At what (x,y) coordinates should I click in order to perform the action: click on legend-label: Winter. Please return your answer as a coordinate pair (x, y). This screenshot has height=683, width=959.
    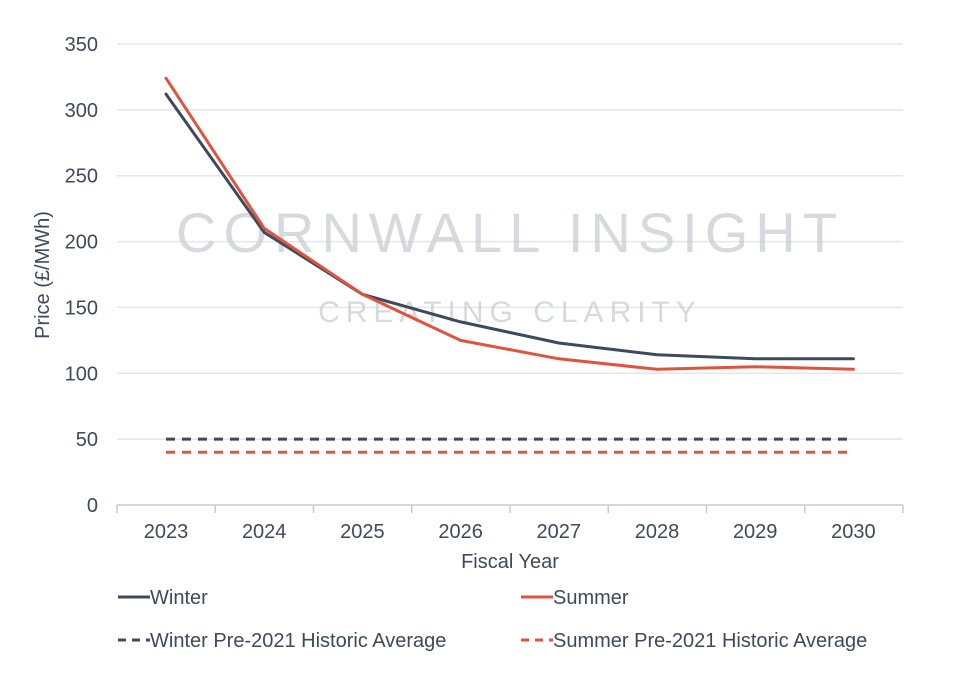
    Looking at the image, I should click on (179, 598).